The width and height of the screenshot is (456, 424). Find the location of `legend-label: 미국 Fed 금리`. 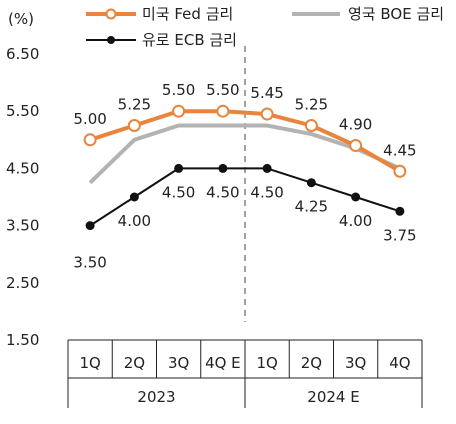

legend-label: 미국 Fed 금리 is located at coordinates (187, 14).